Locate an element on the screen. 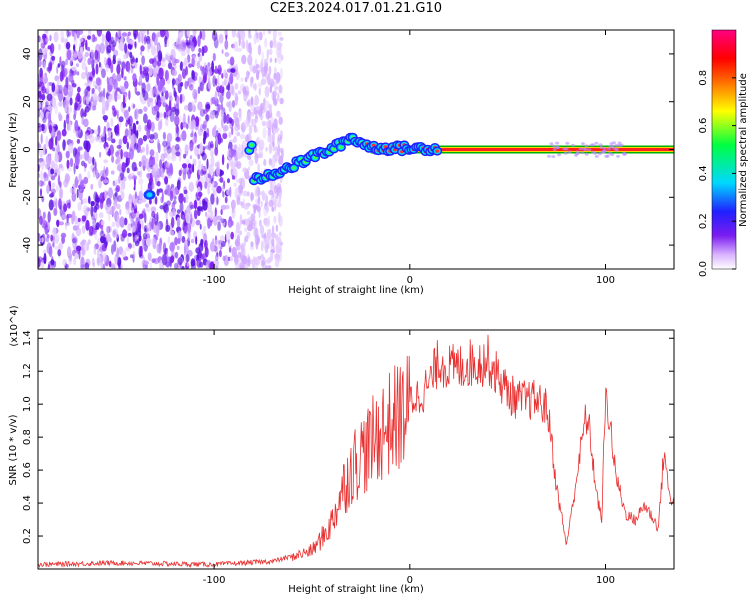 The height and width of the screenshot is (600, 750). colorbar-label: Normalized spectral amplitude is located at coordinates (743, 150).